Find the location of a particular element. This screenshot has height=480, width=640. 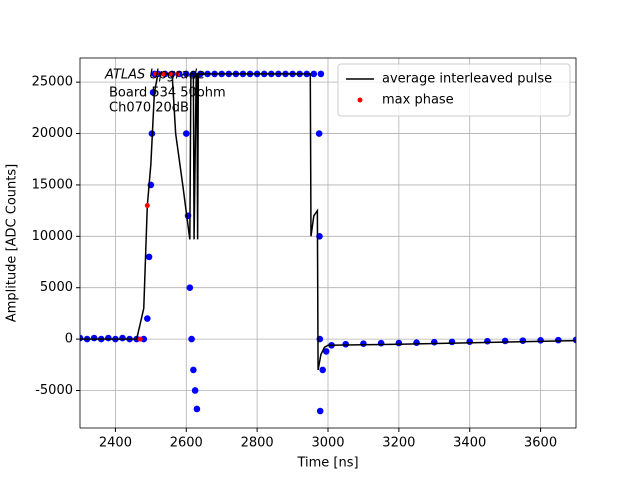

legend: average interleaved pulse max phase is located at coordinates (454, 90).